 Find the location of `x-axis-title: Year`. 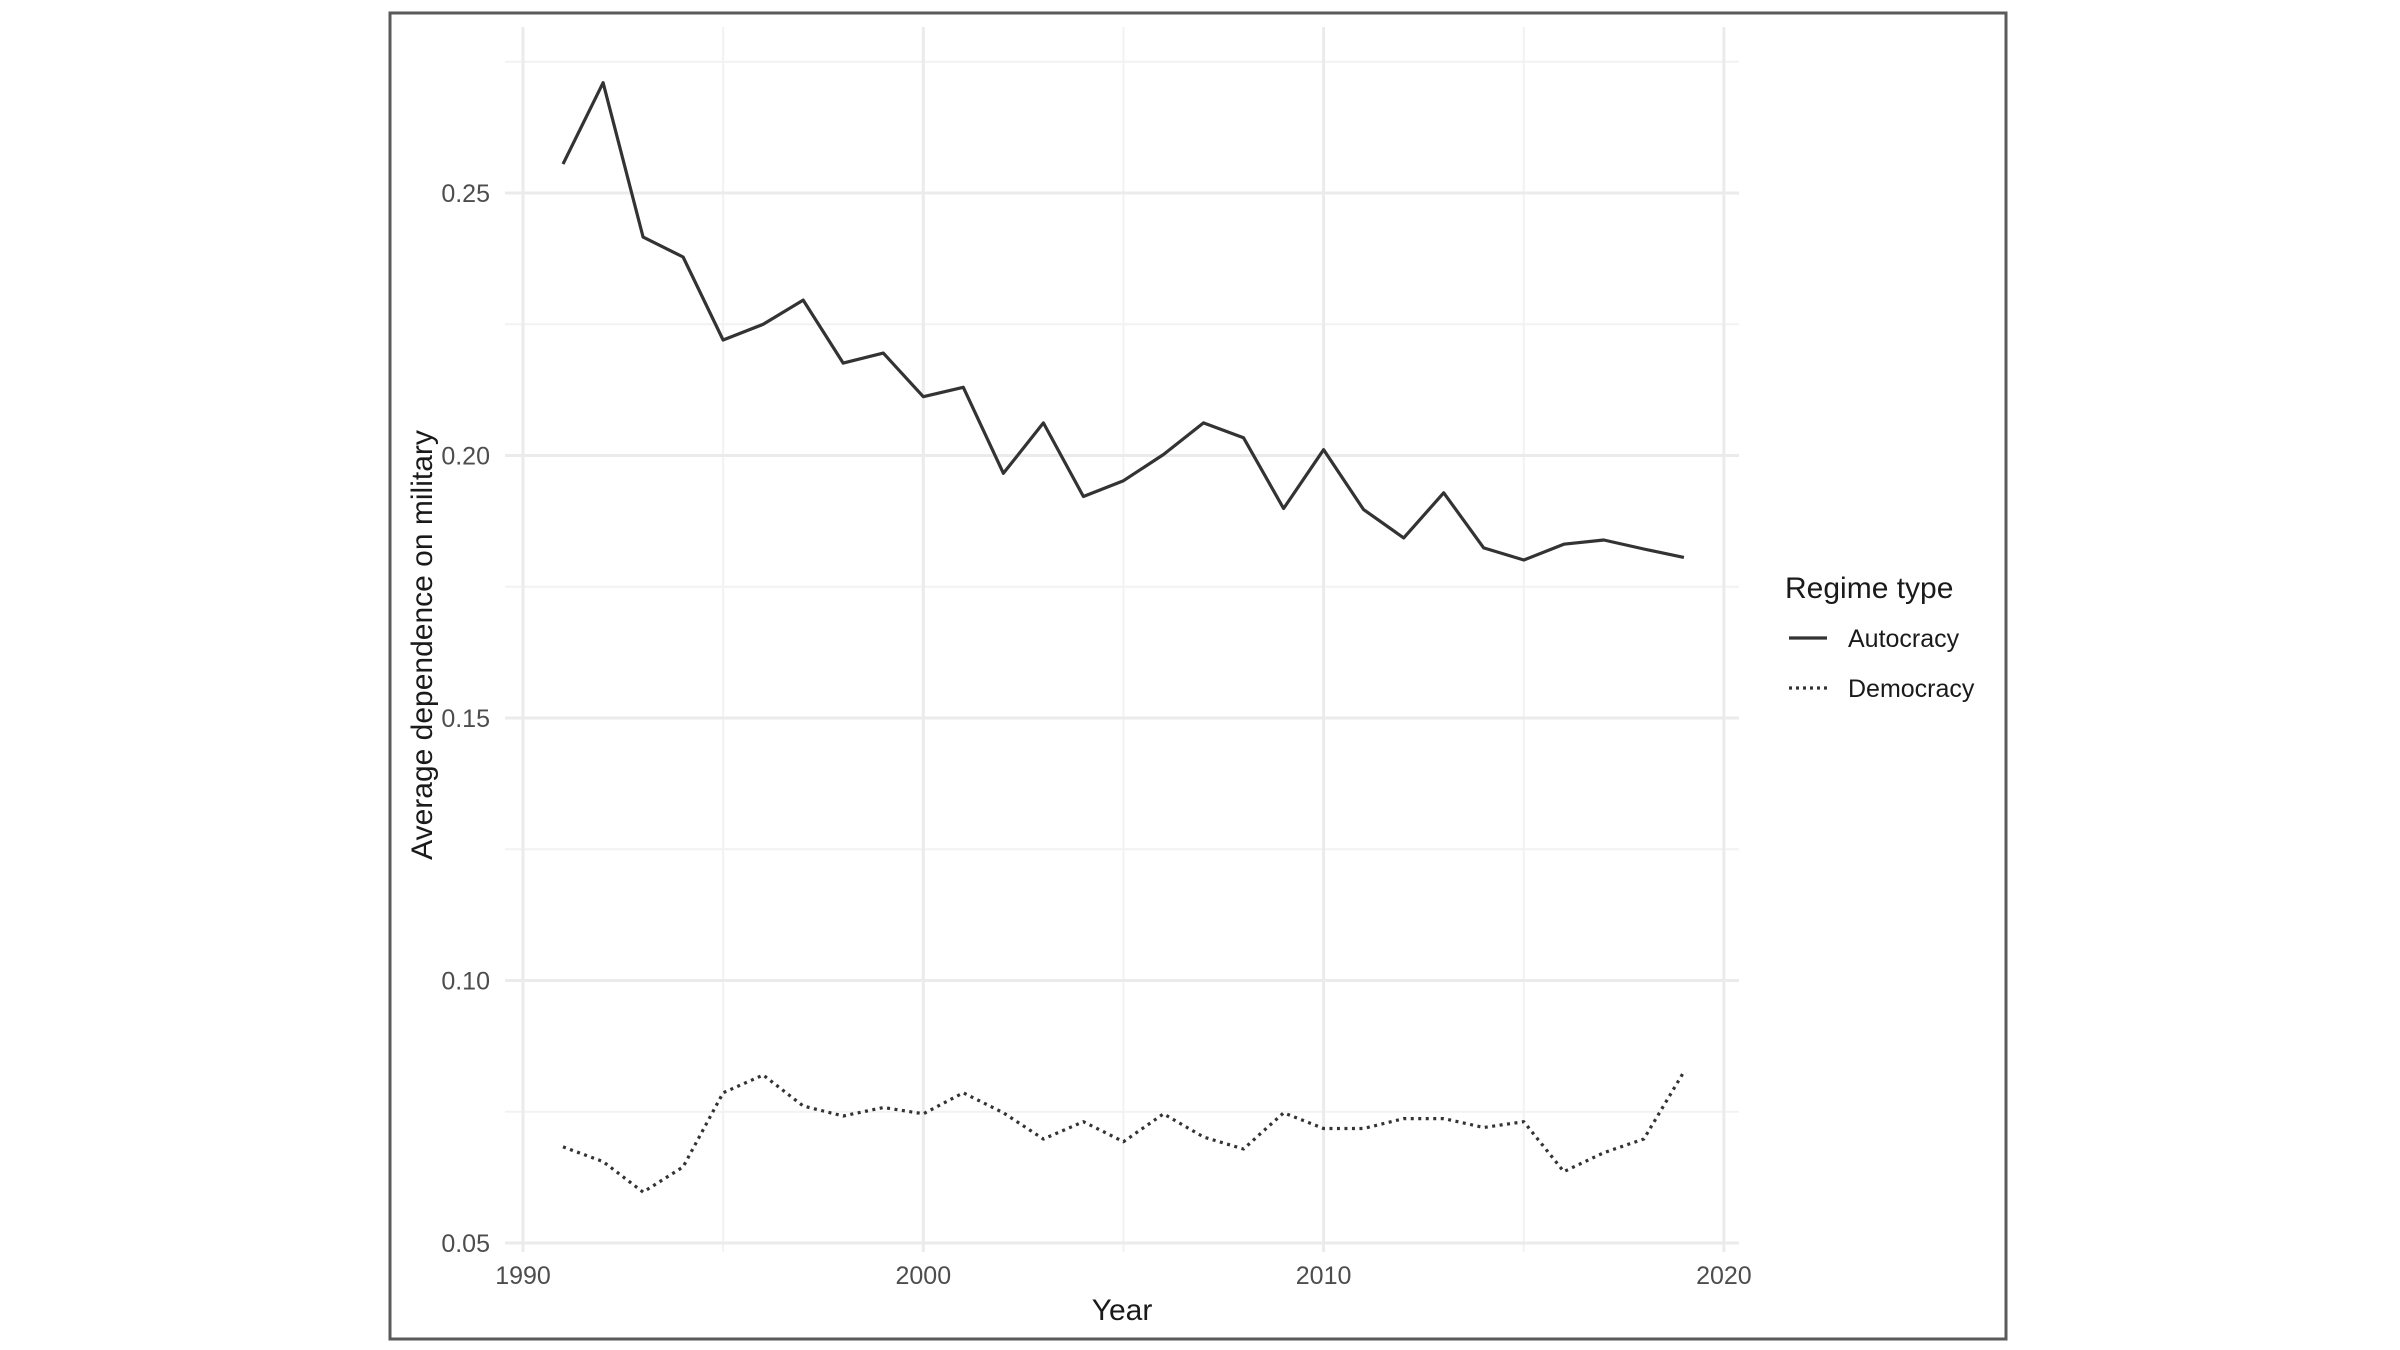

x-axis-title: Year is located at coordinates (1122, 1310).